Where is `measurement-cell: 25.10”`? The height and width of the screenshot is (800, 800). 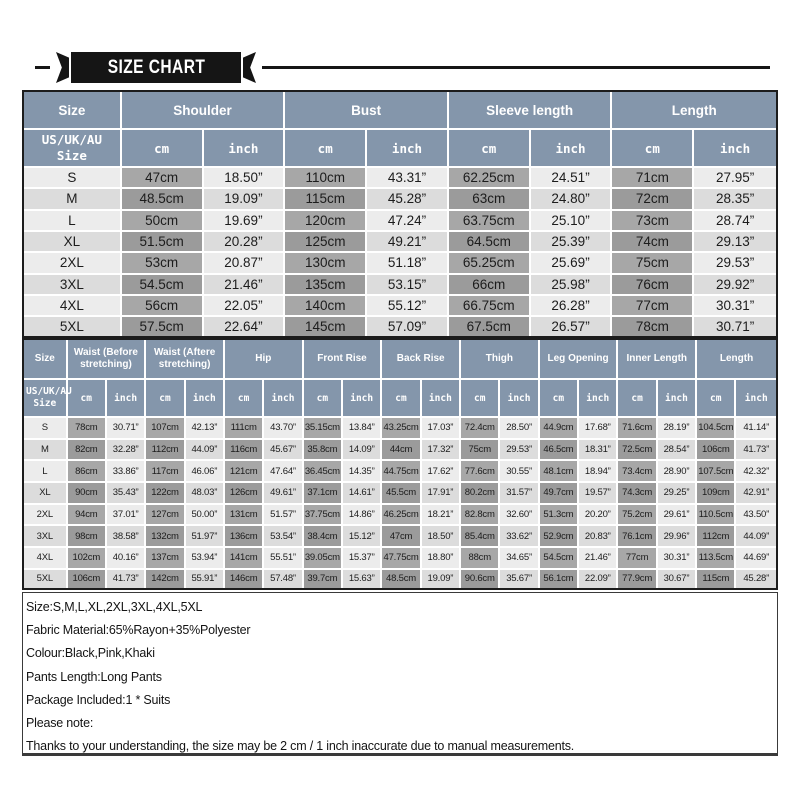
measurement-cell: 25.10” is located at coordinates (571, 221).